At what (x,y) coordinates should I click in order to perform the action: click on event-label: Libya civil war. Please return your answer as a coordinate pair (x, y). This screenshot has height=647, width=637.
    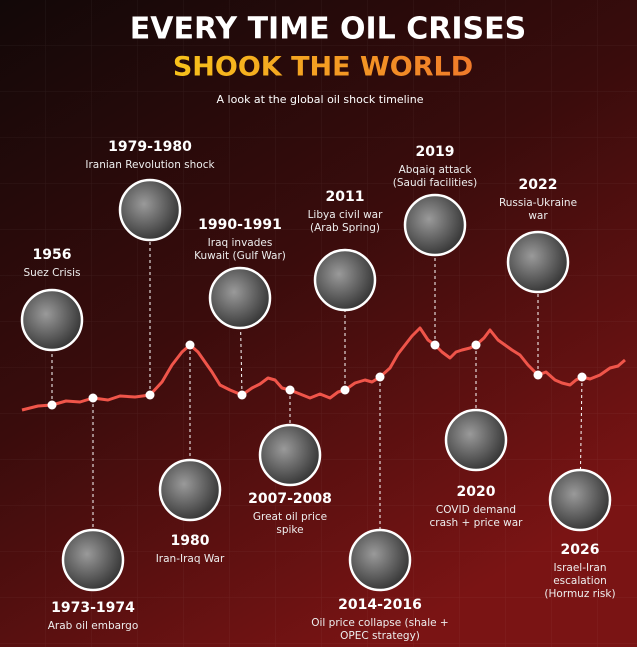
    Looking at the image, I should click on (346, 215).